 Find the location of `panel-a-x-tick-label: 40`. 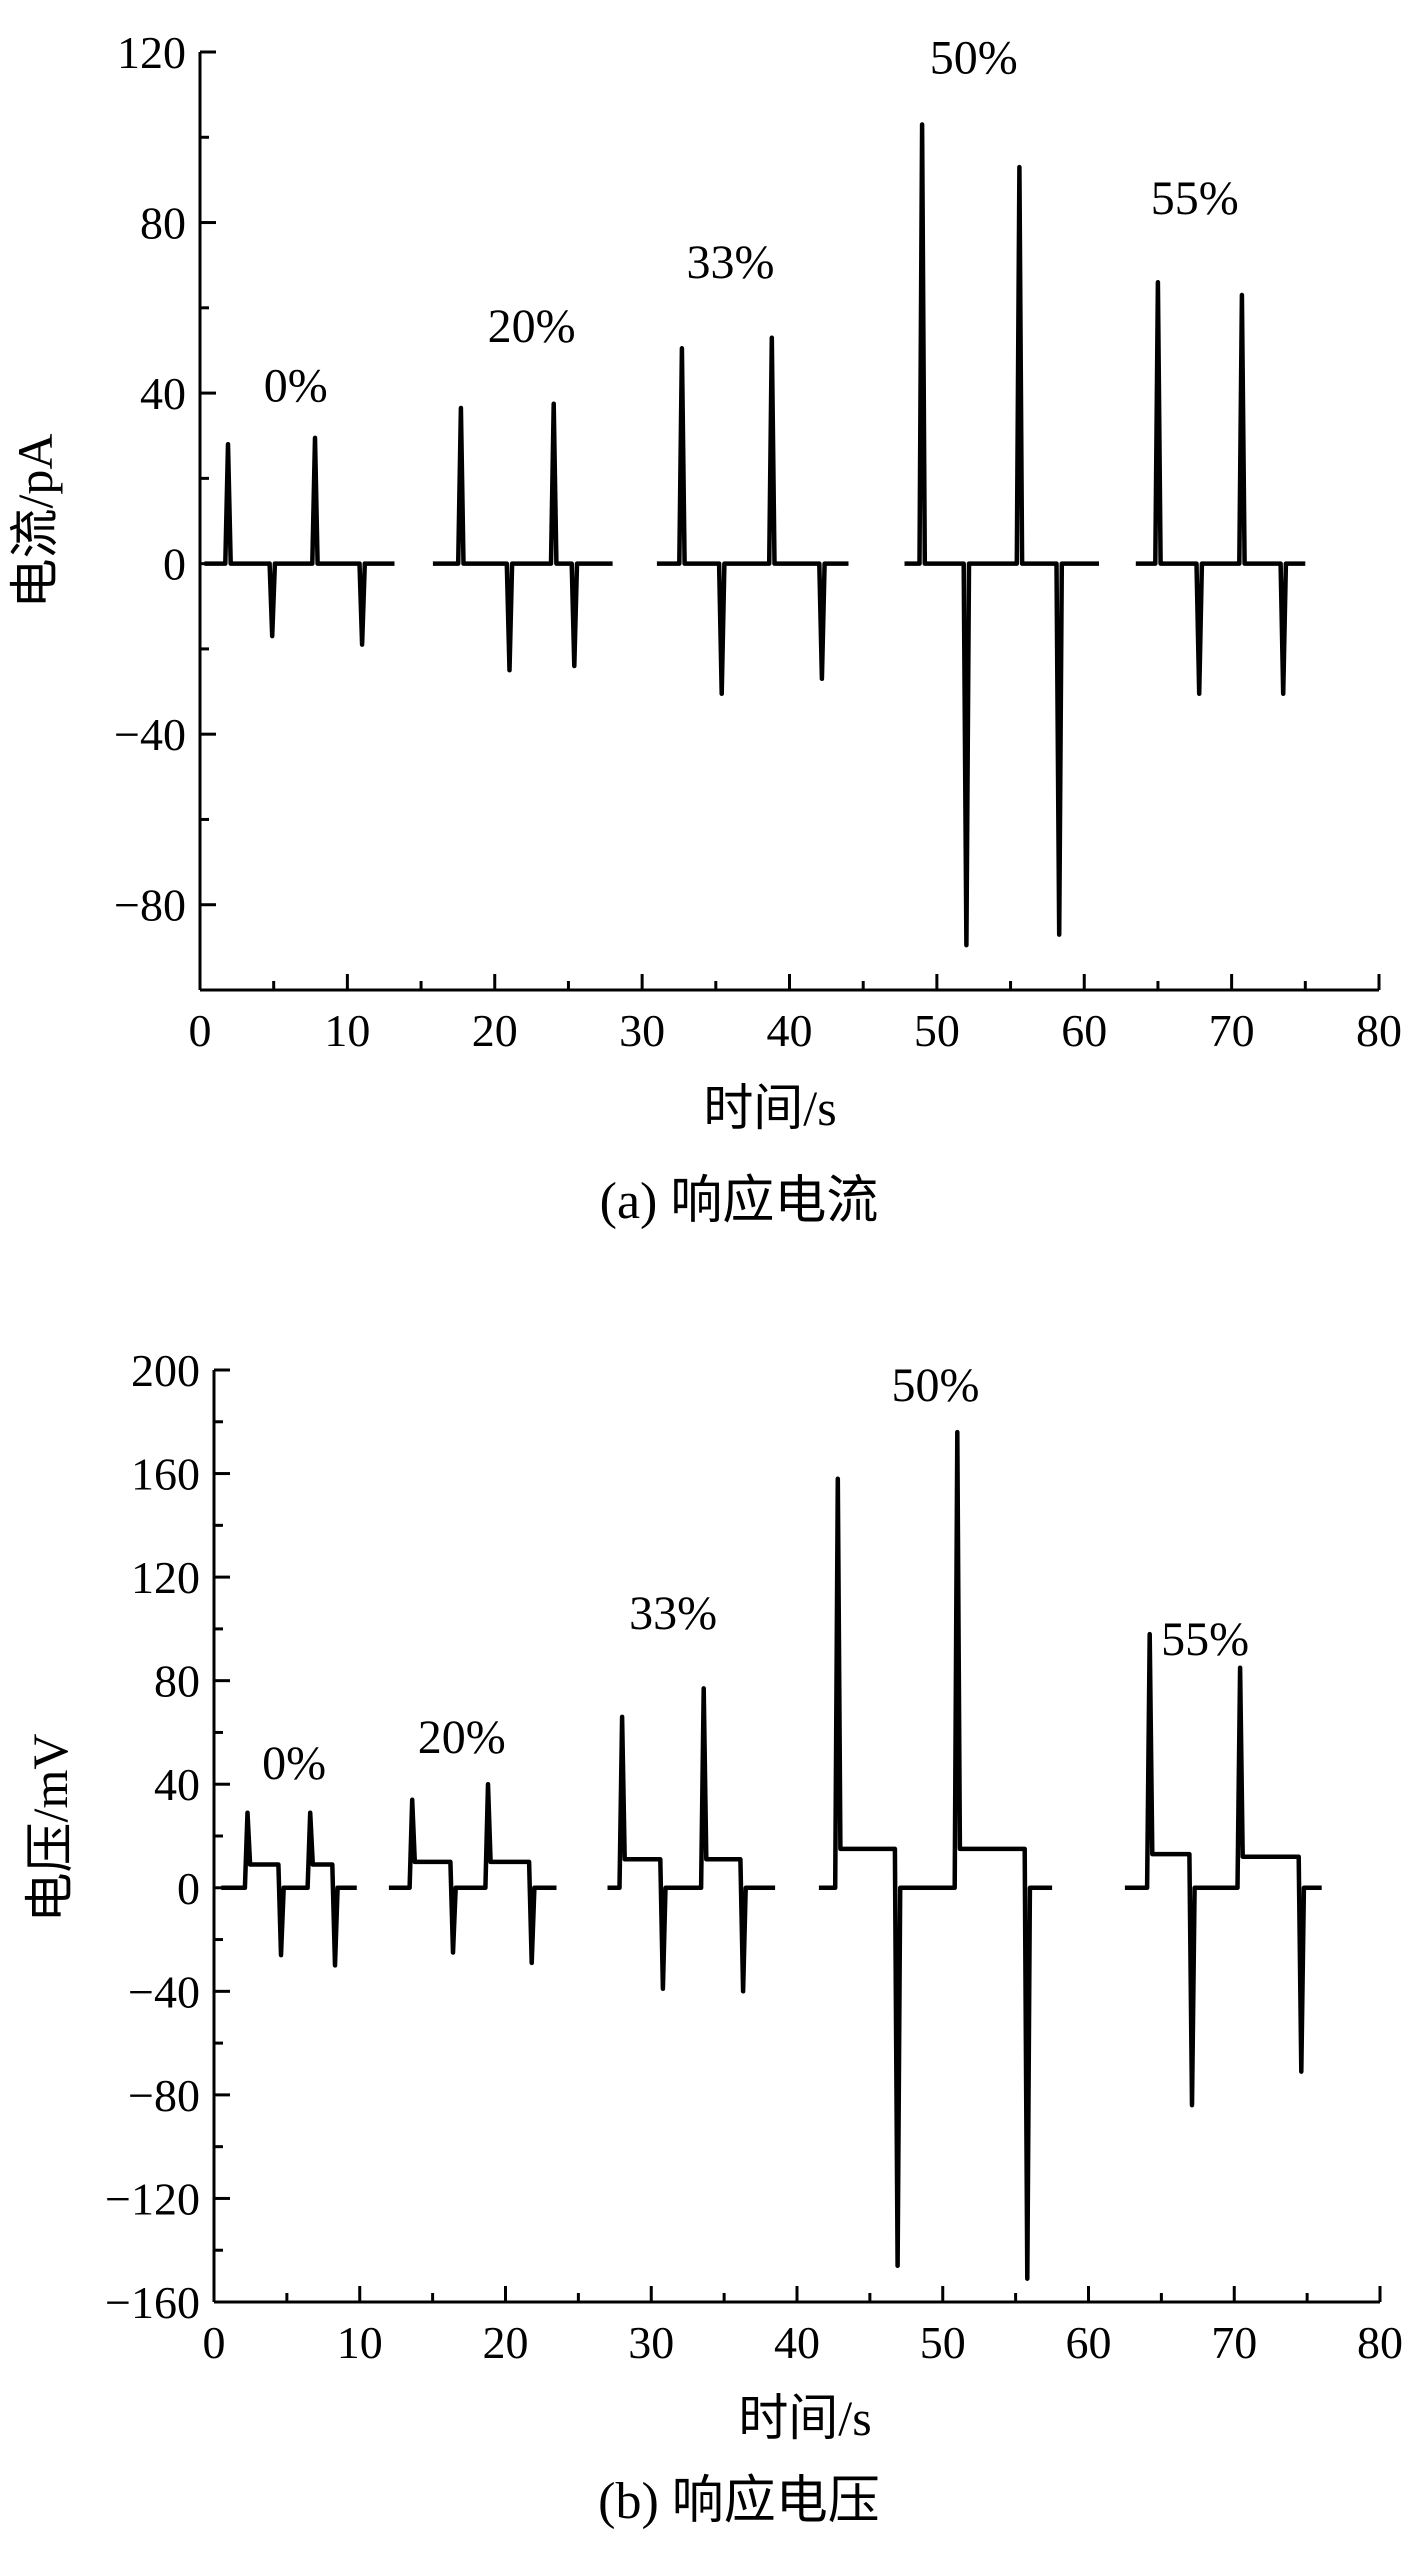

panel-a-x-tick-label: 40 is located at coordinates (790, 1030).